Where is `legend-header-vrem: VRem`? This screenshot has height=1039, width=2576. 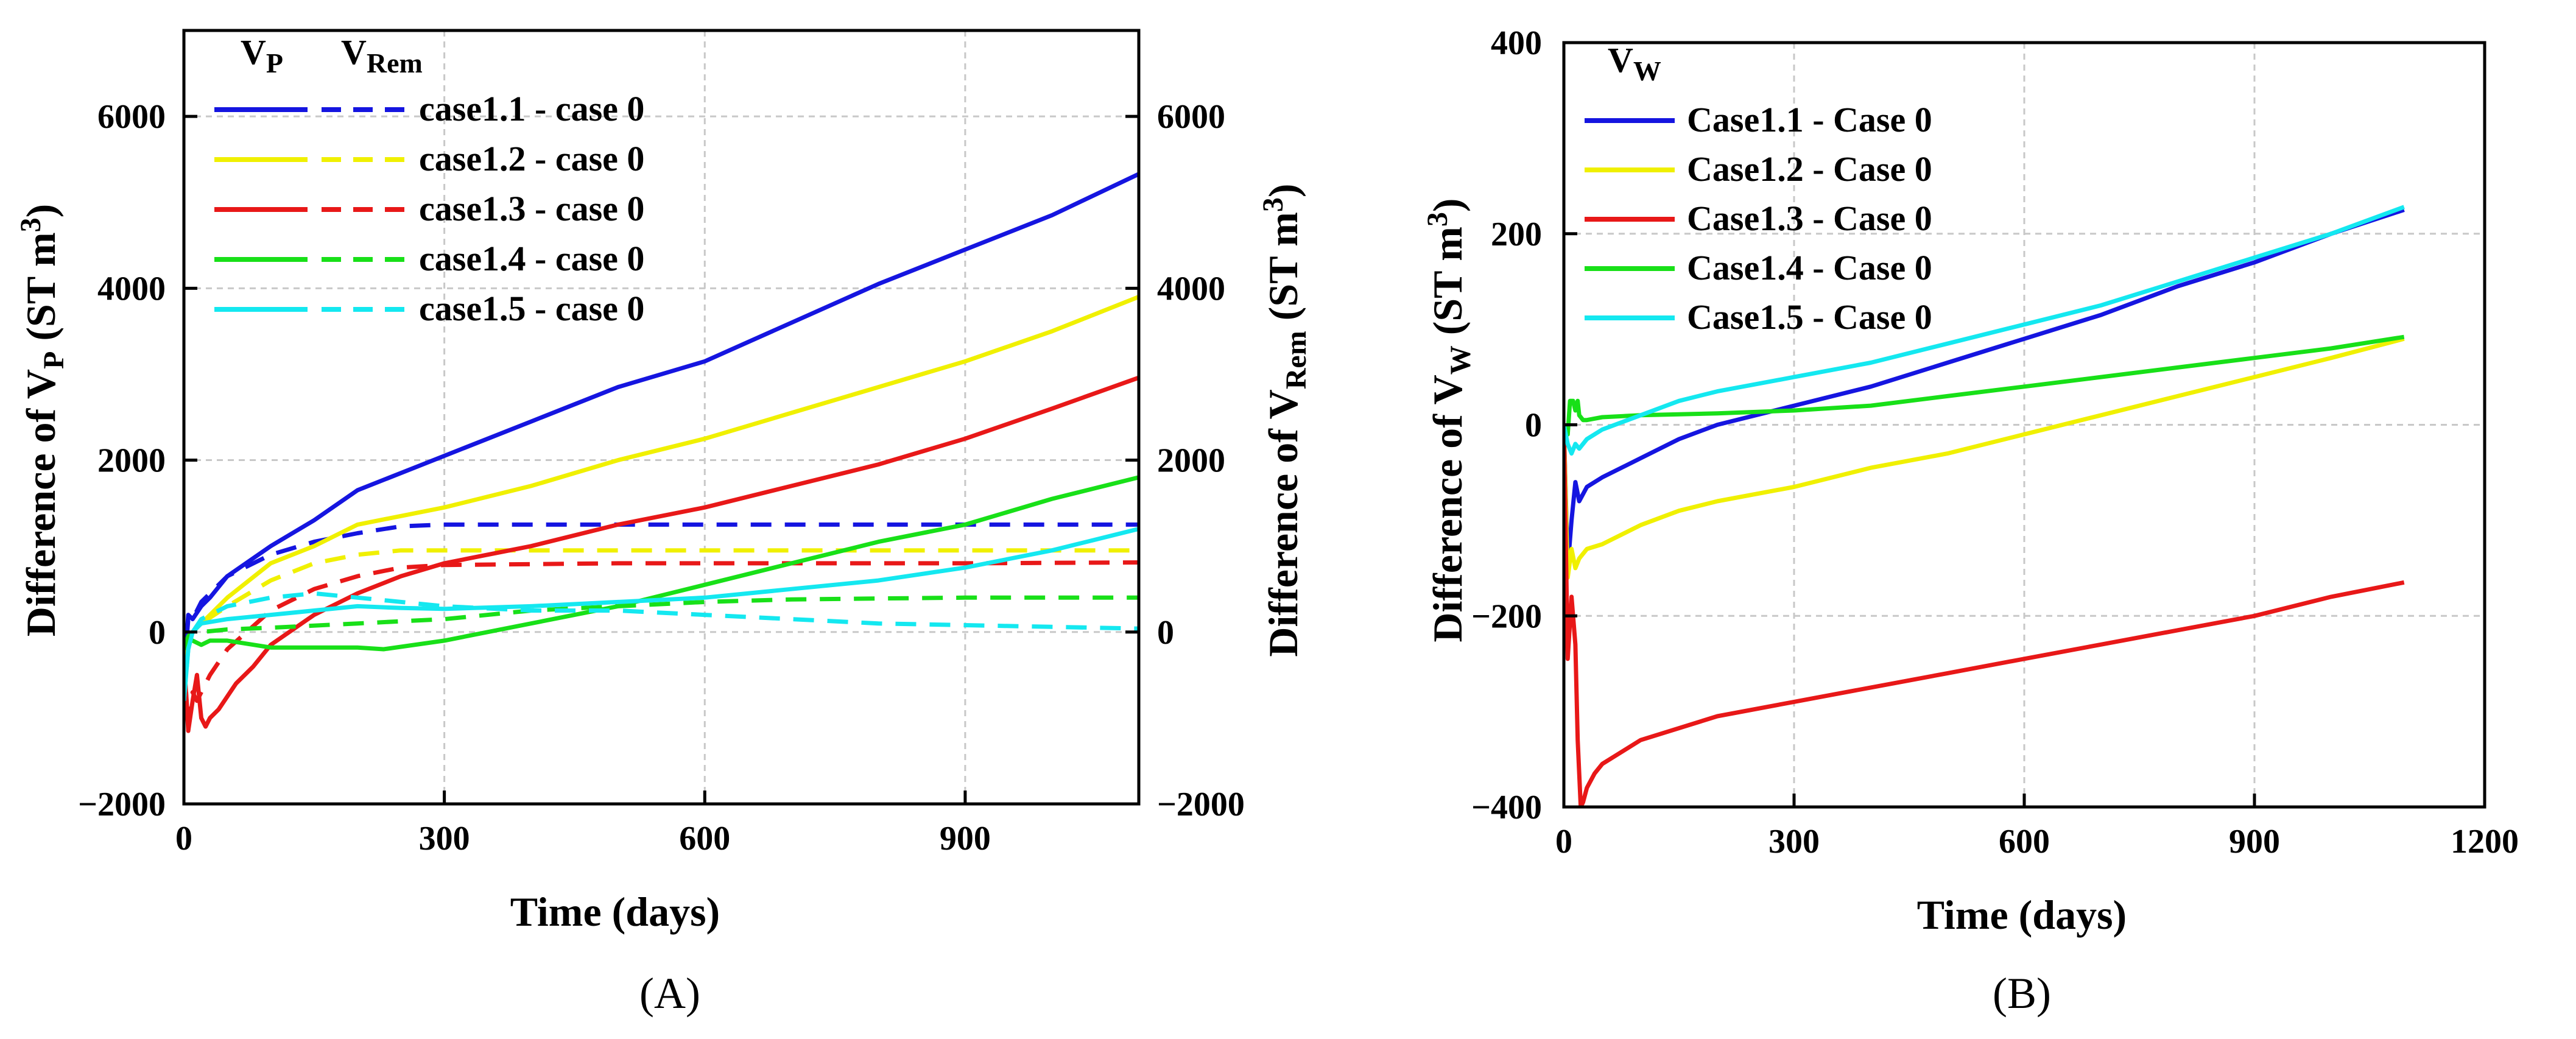
legend-header-vrem: VRem is located at coordinates (382, 55).